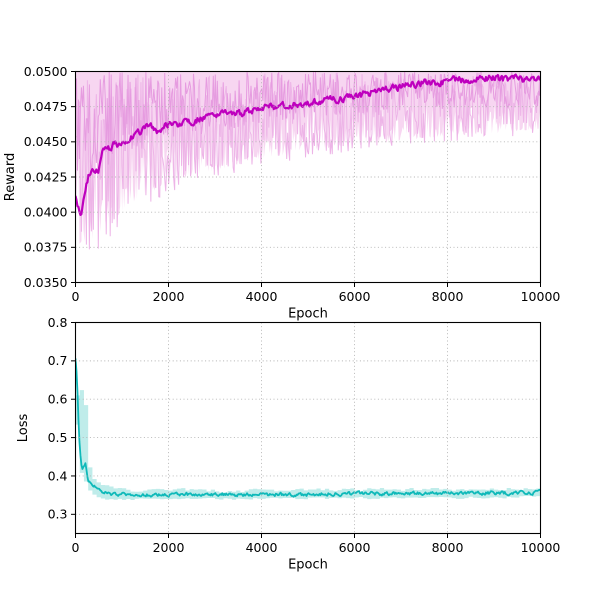 The width and height of the screenshot is (600, 600). I want to click on y-tick-label: 0.0450, so click(46, 141).